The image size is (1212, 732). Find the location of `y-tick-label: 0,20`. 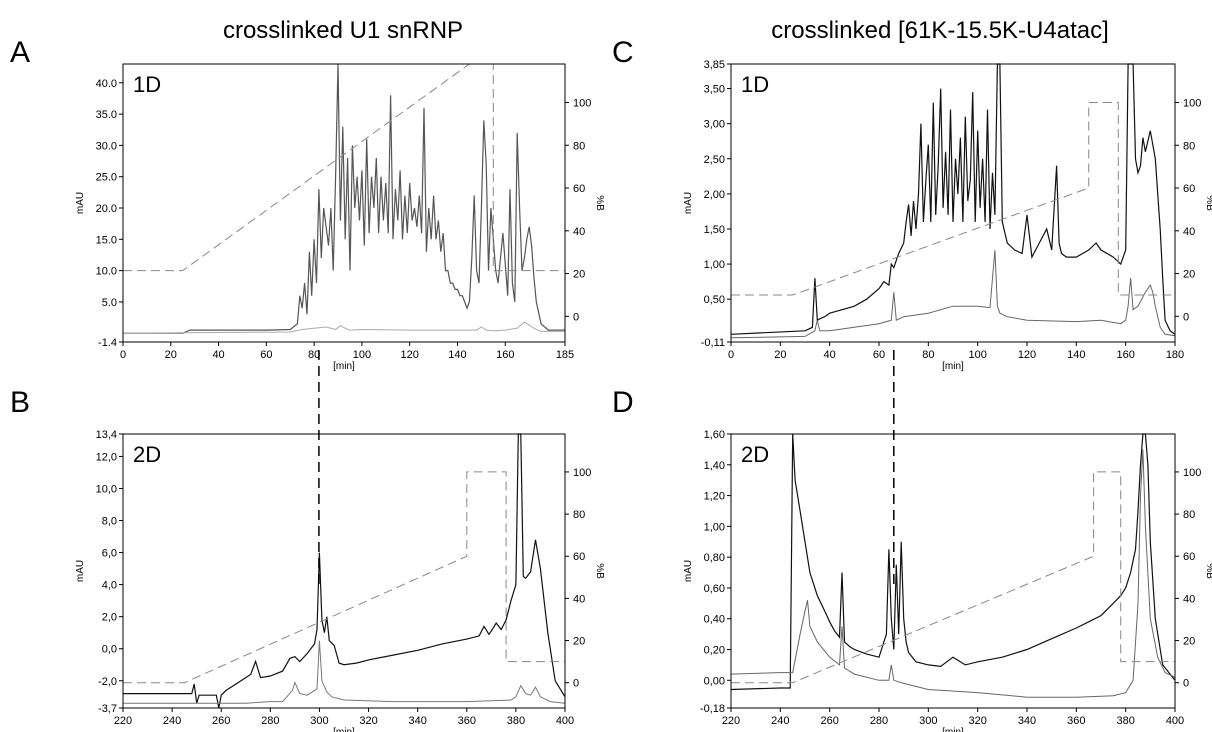

y-tick-label: 0,20 is located at coordinates (714, 651).